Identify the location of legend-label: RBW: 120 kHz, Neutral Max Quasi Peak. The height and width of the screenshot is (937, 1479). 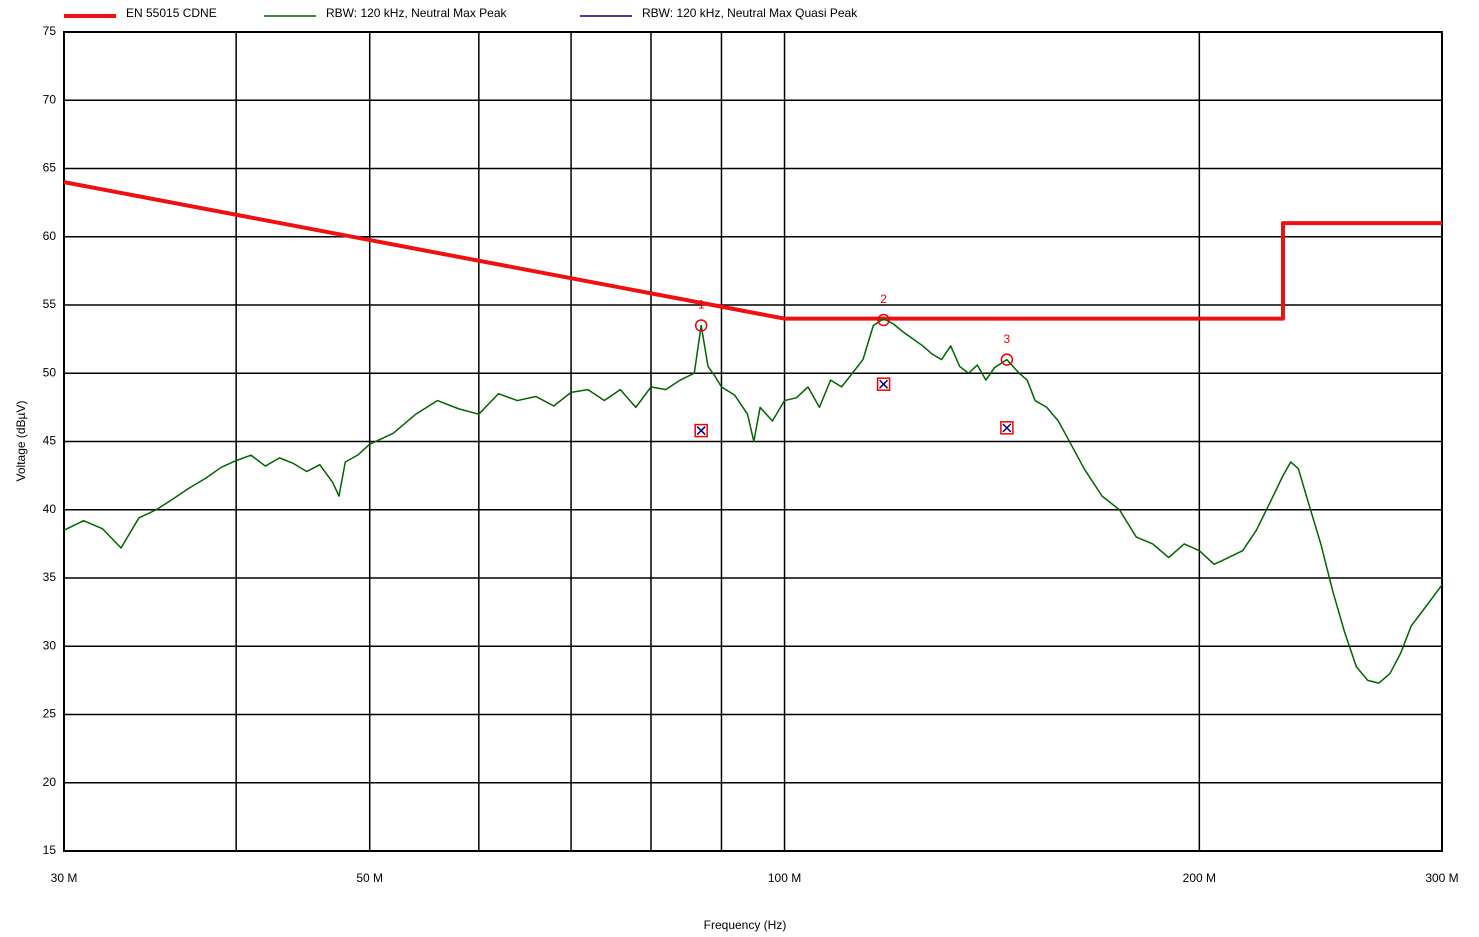
(750, 13).